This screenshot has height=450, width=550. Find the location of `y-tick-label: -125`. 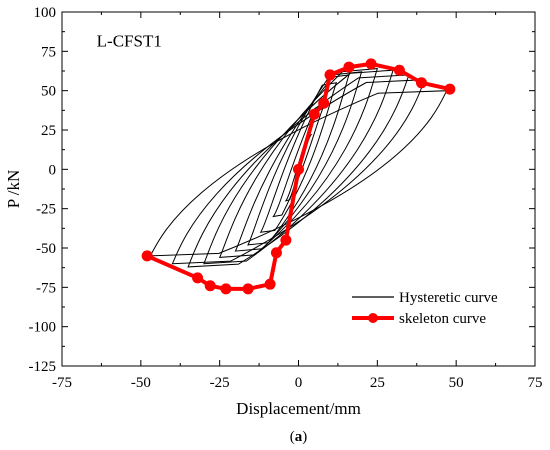

y-tick-label: -125 is located at coordinates (43, 367).